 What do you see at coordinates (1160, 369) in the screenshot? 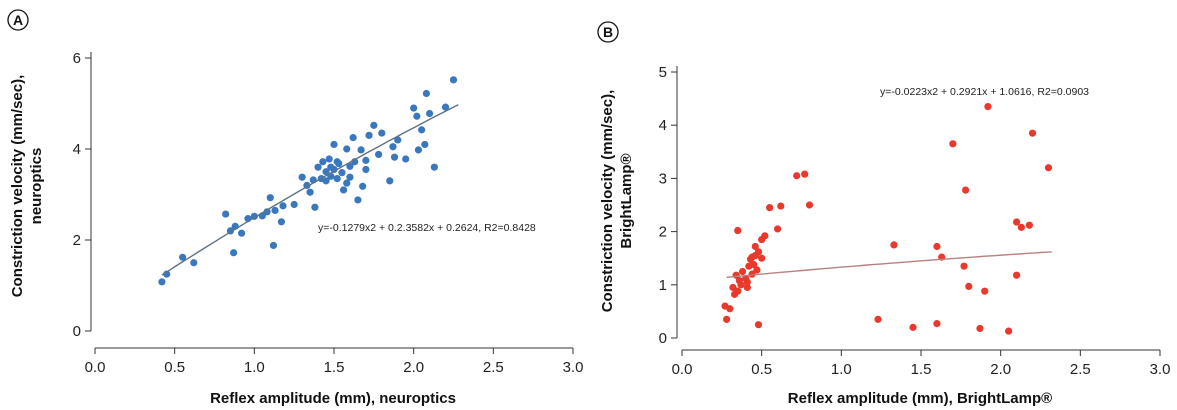
I see `panel-b-x-tick-label: 3.0` at bounding box center [1160, 369].